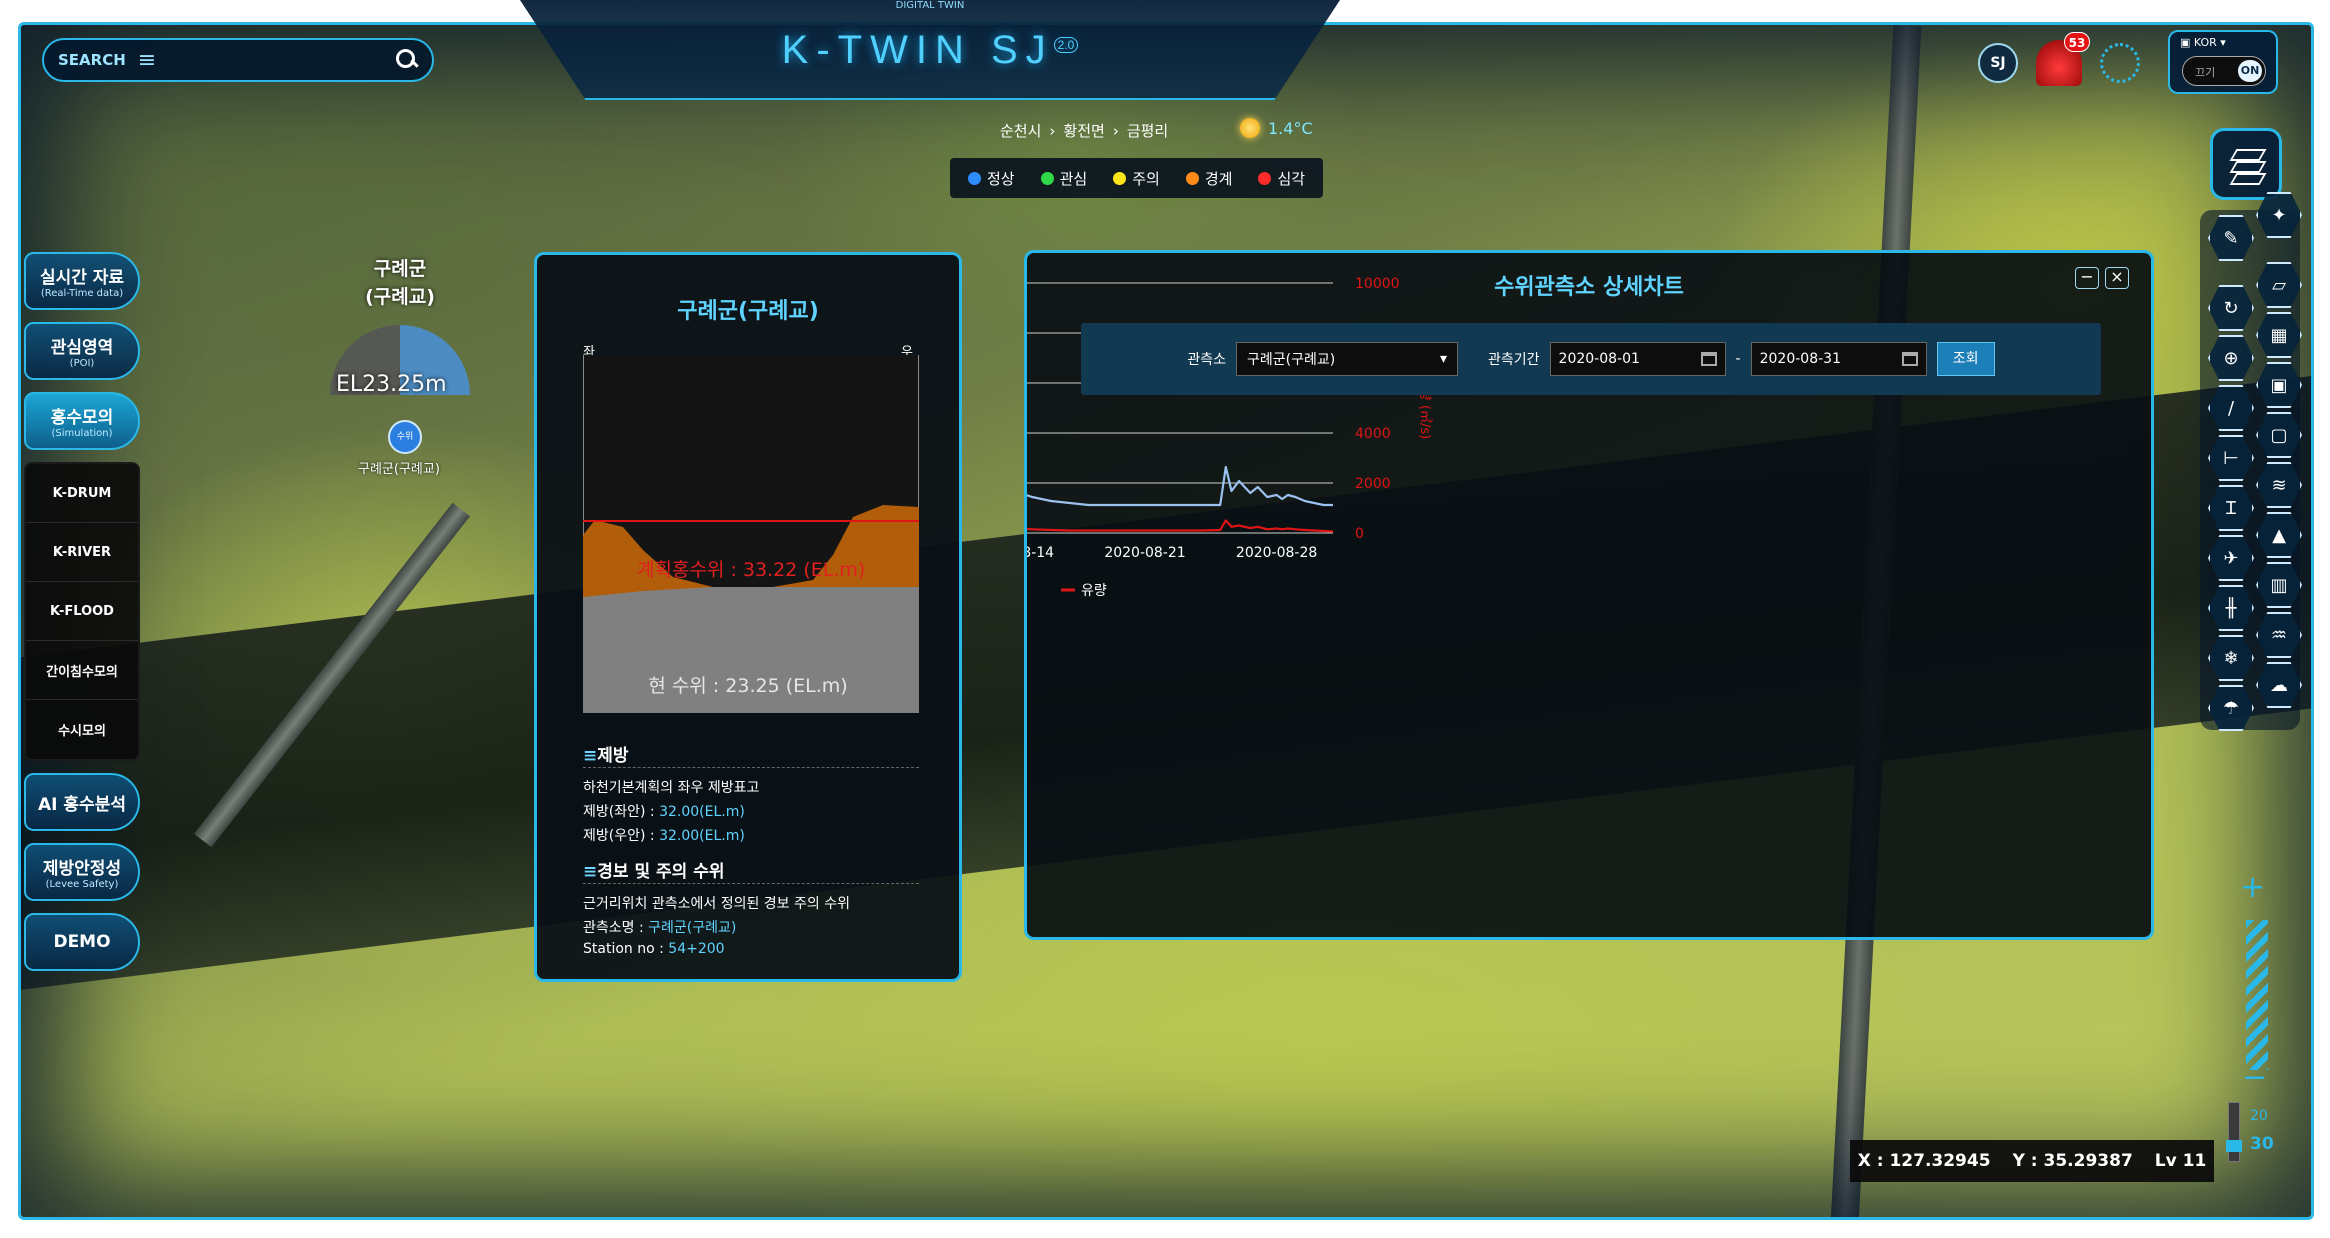 This screenshot has height=1238, width=2330. Describe the element at coordinates (2248, 179) in the screenshot. I see `layers-icon` at that location.